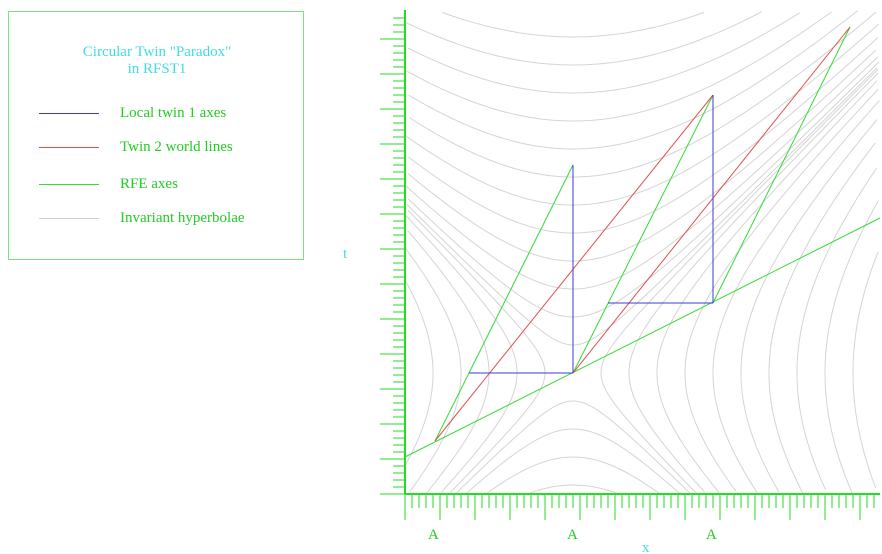 The image size is (882, 554). I want to click on x-tick-label-a-1: A, so click(433, 535).